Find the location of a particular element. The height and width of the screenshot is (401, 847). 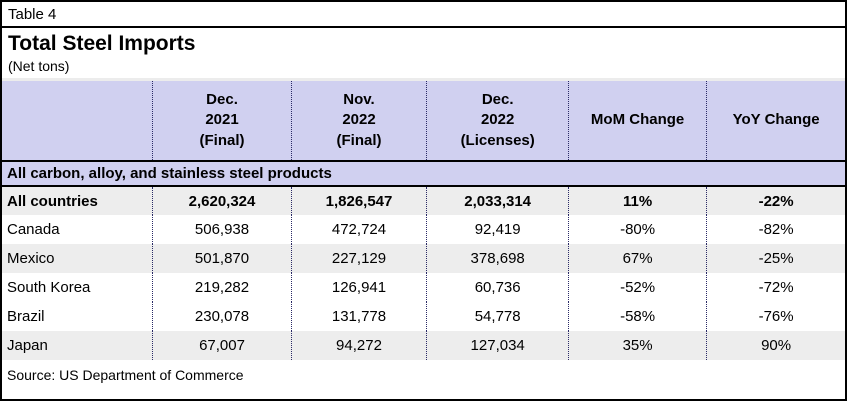

value-dec-2021: 219,282 is located at coordinates (222, 287).